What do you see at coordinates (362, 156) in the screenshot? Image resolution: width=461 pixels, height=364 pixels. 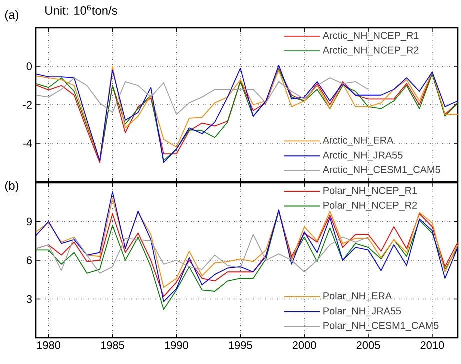 I see `legend-label: Arctic_NH_JRA55` at bounding box center [362, 156].